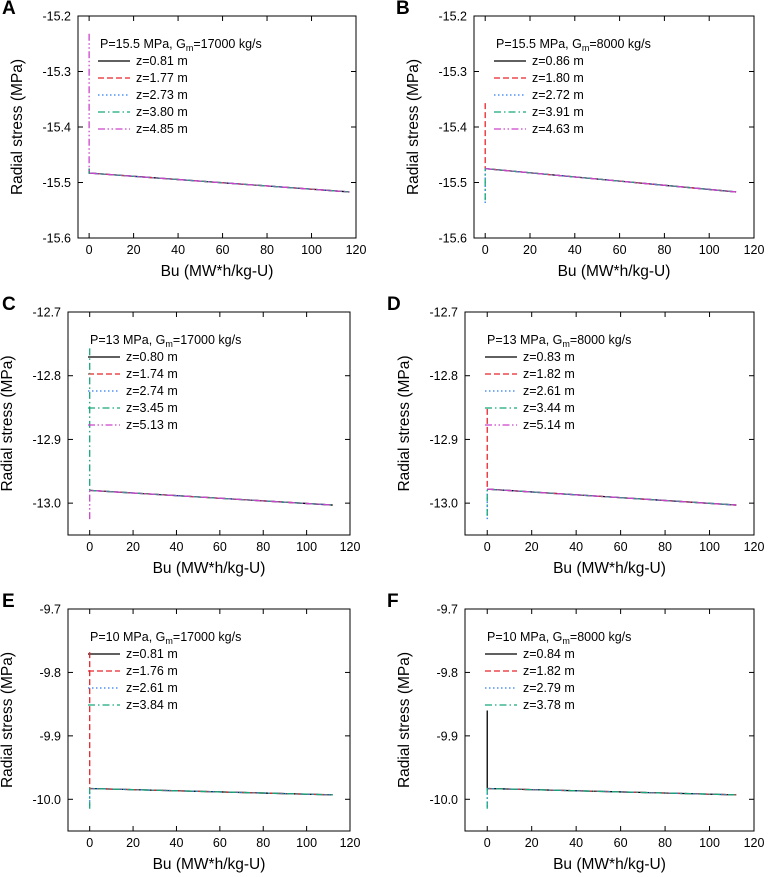 The width and height of the screenshot is (768, 877). Describe the element at coordinates (162, 95) in the screenshot. I see `legend-entry: z=2.73 m` at that location.